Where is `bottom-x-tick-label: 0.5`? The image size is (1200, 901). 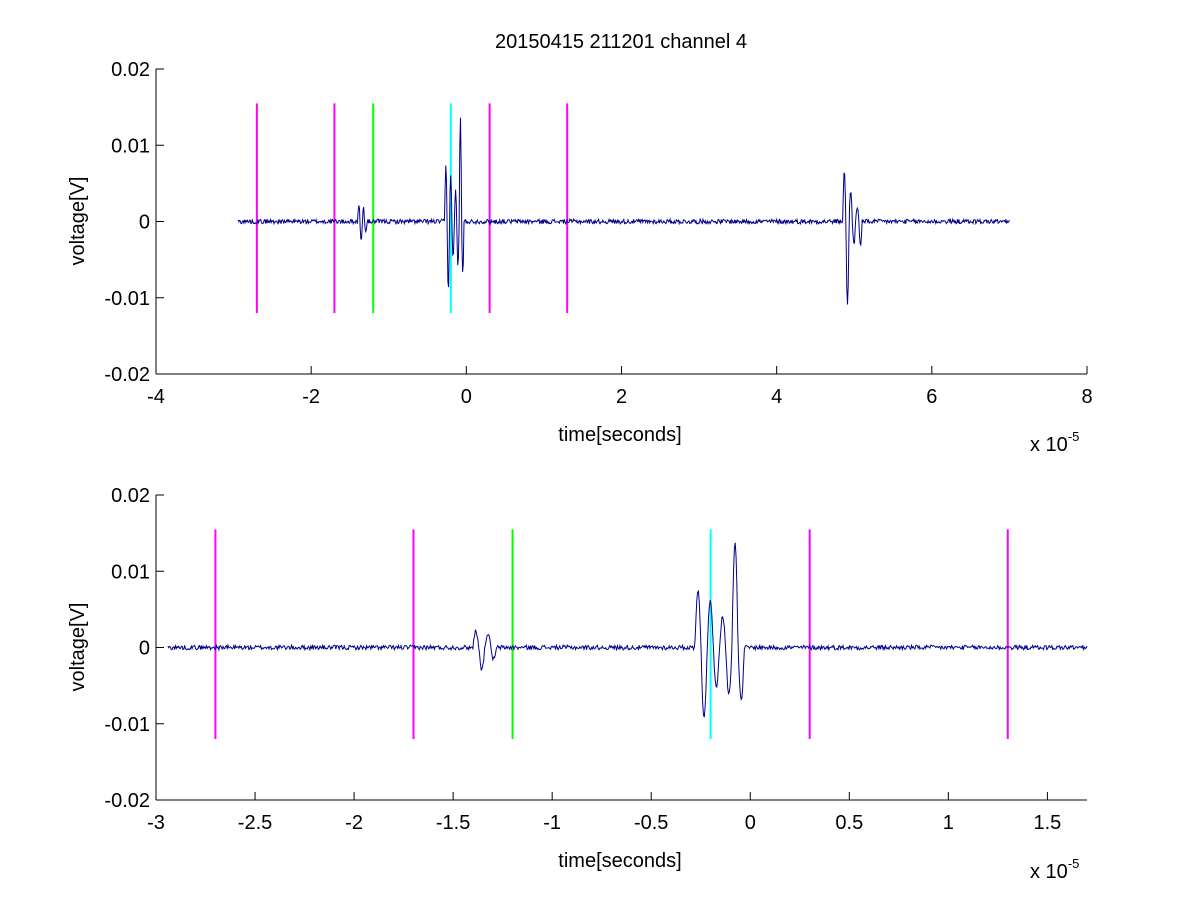 bottom-x-tick-label: 0.5 is located at coordinates (849, 823).